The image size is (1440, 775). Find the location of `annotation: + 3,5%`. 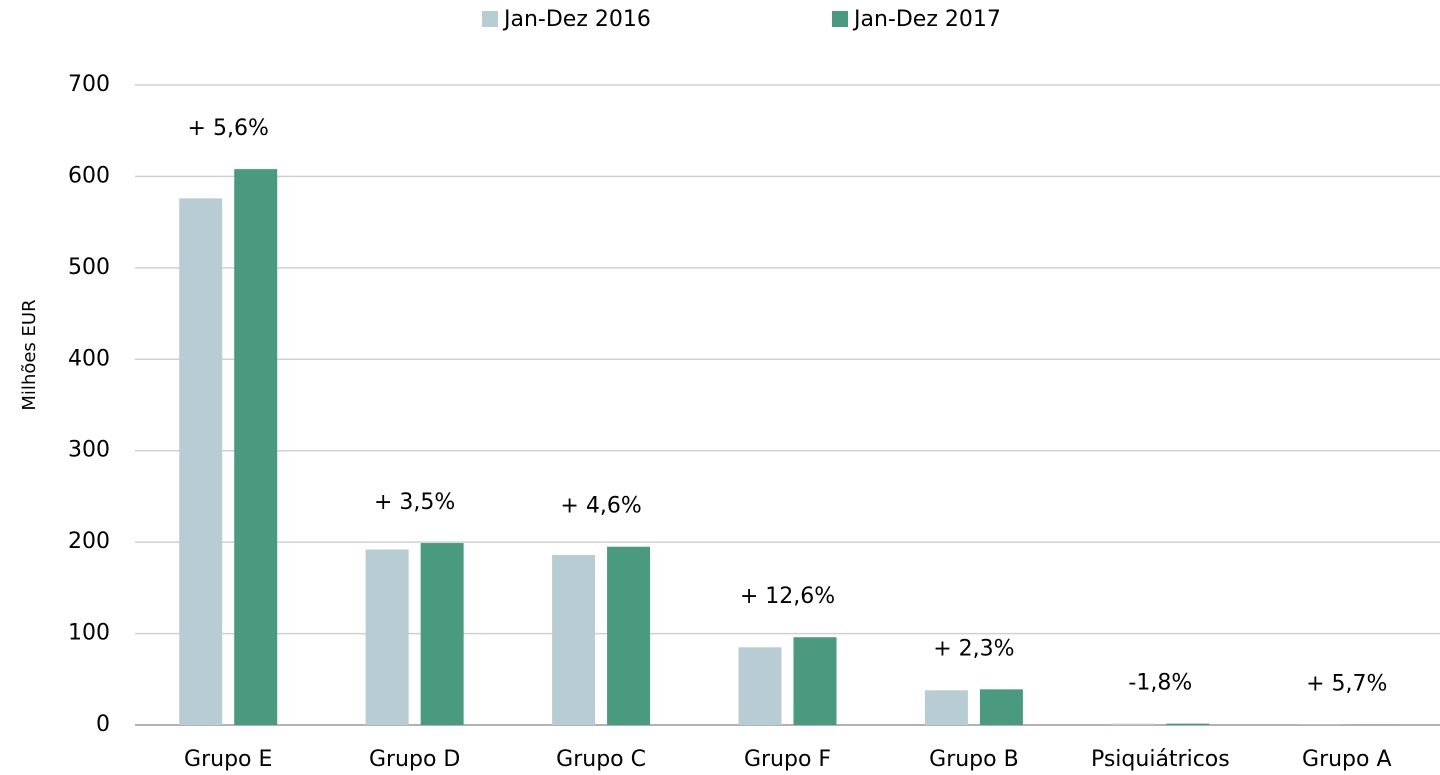

annotation: + 3,5% is located at coordinates (414, 502).